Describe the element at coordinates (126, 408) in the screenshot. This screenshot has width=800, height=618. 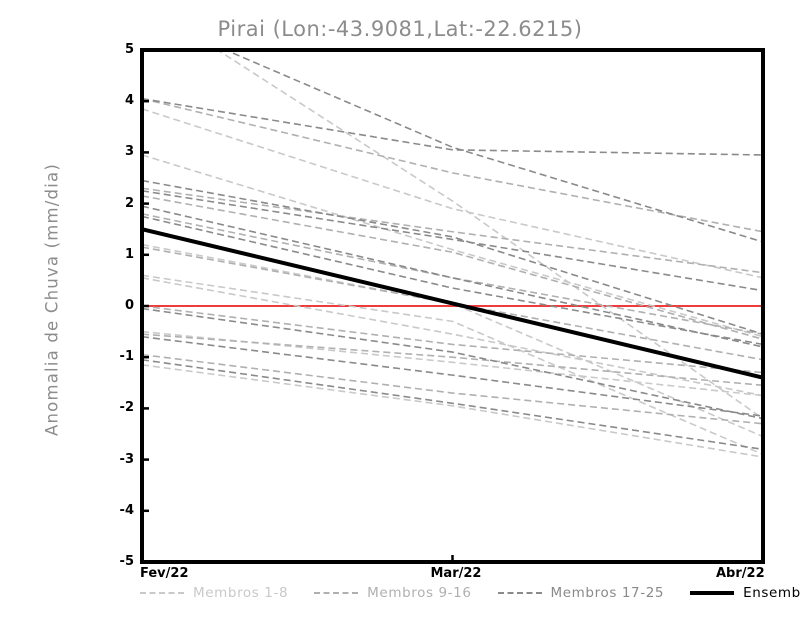
I see `y-tick-label: -2` at that location.